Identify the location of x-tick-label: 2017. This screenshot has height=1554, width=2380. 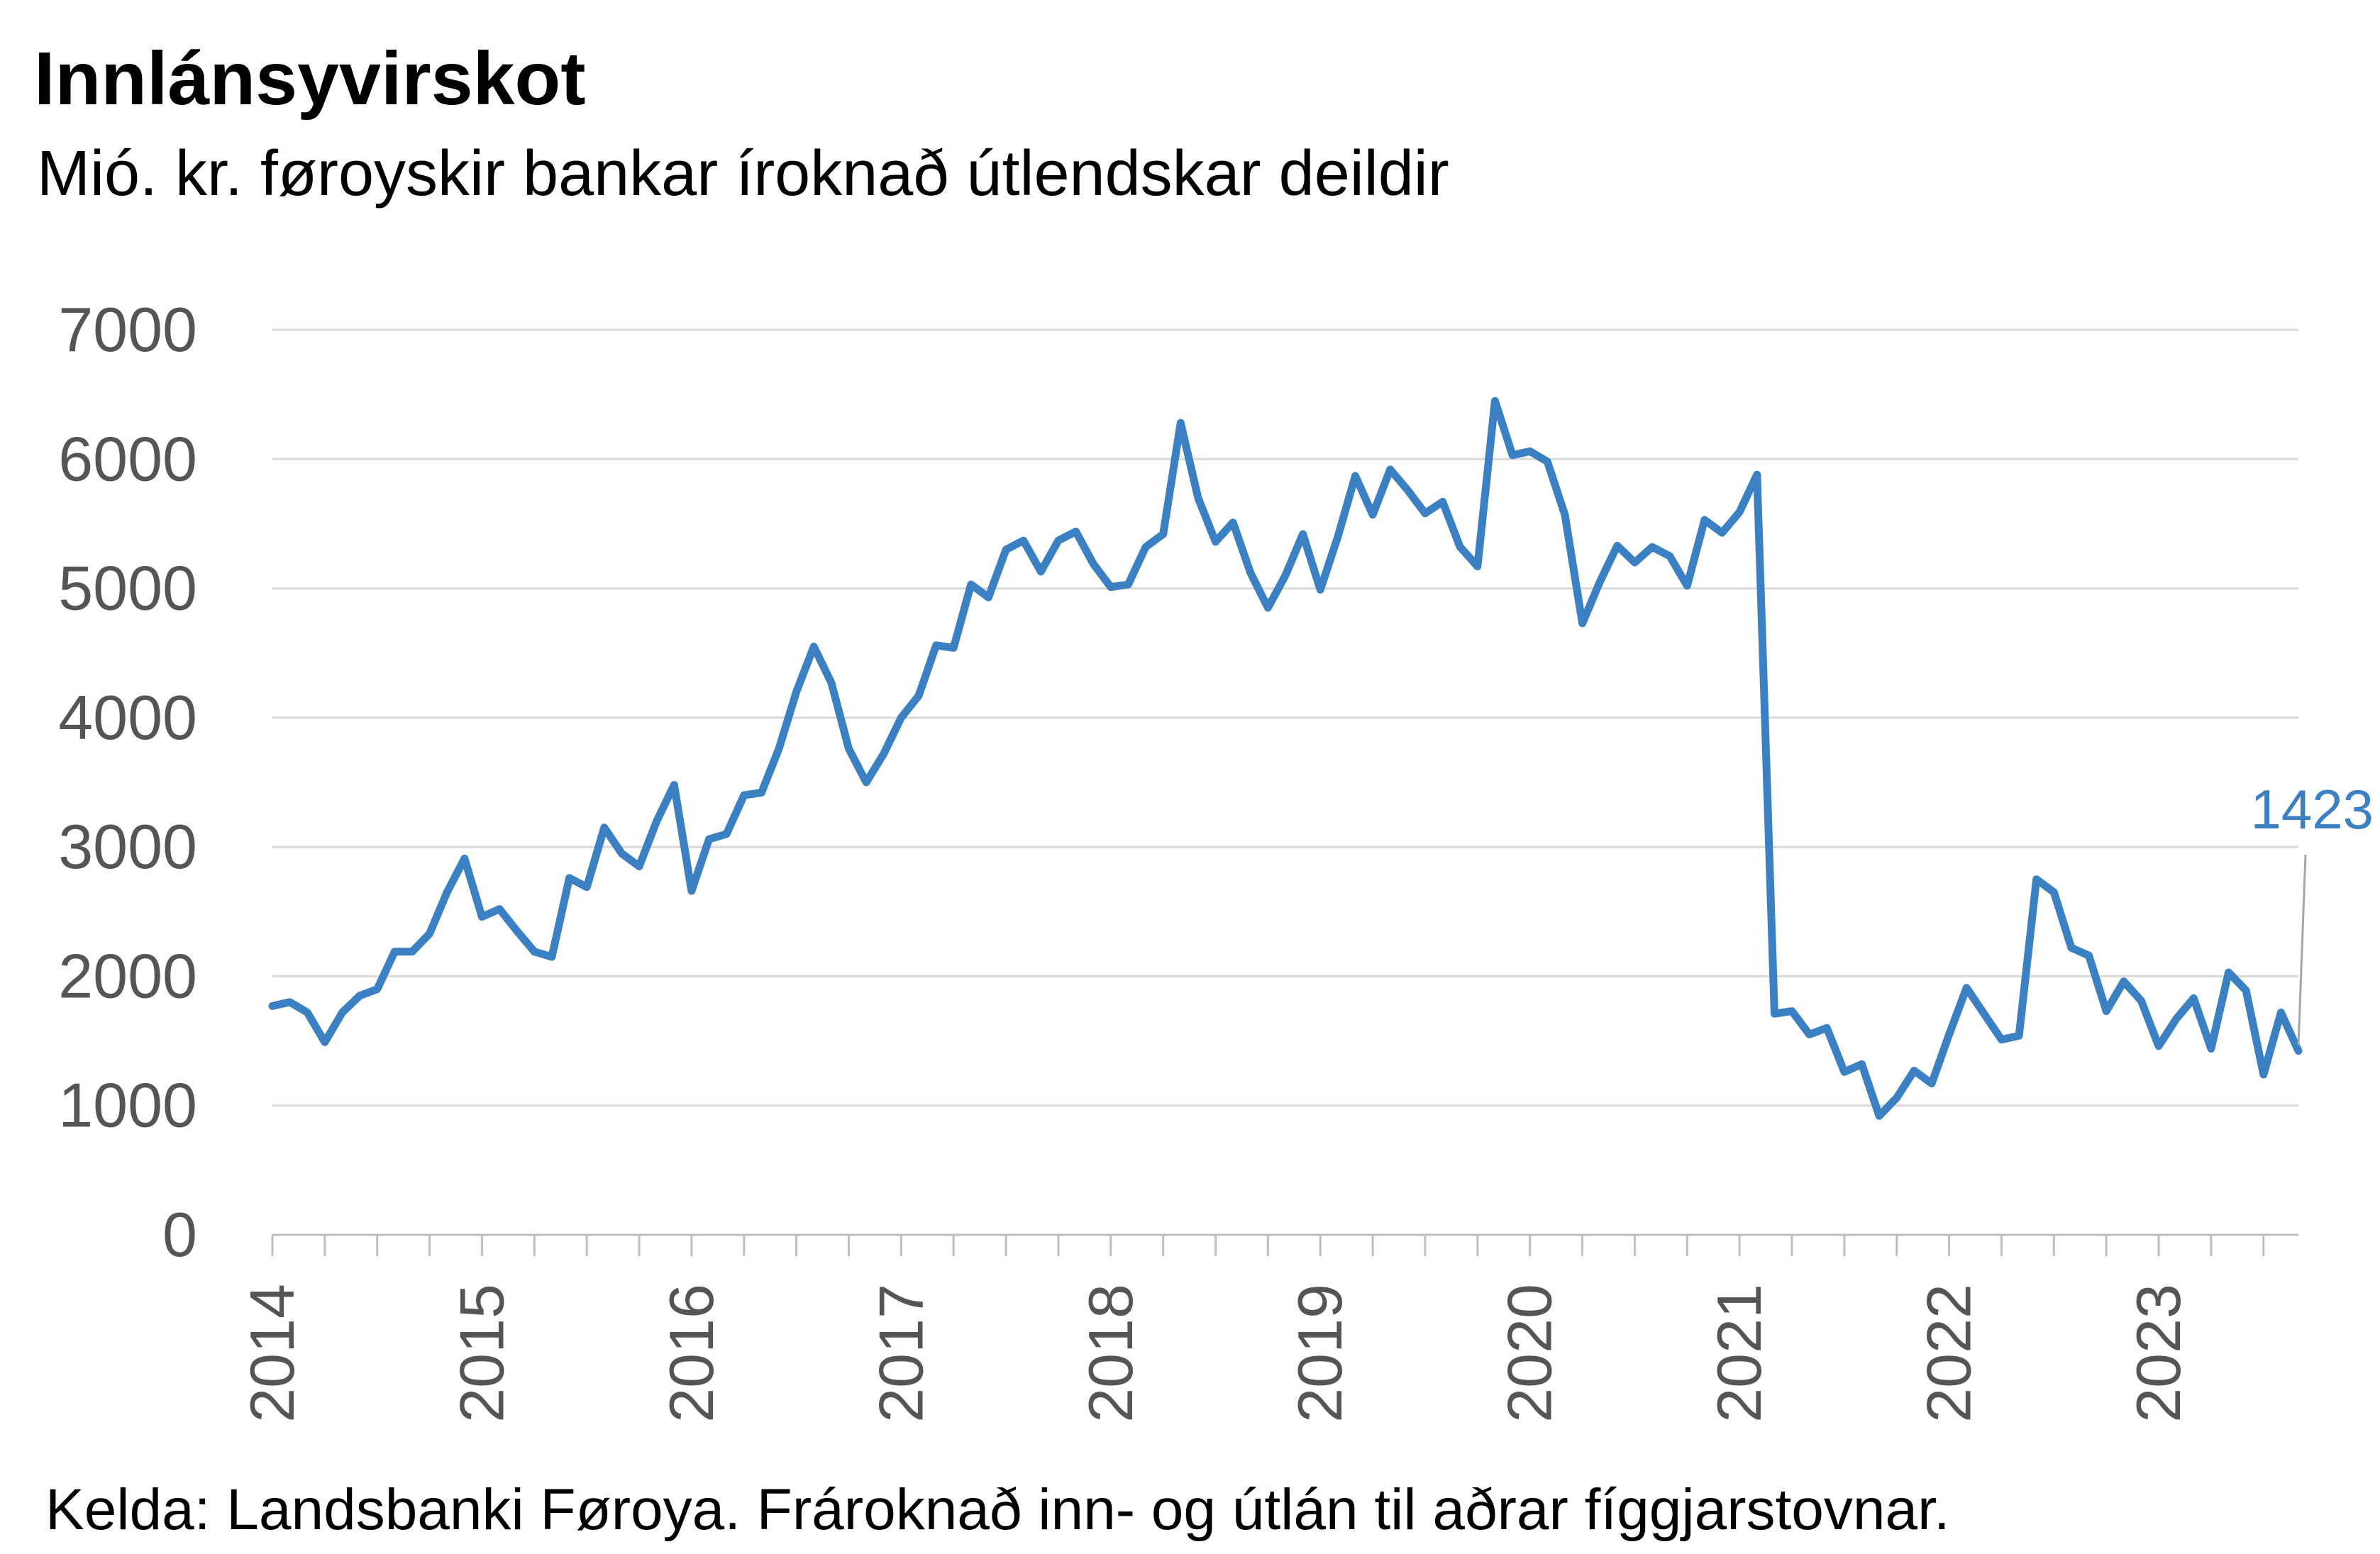
(901, 1353).